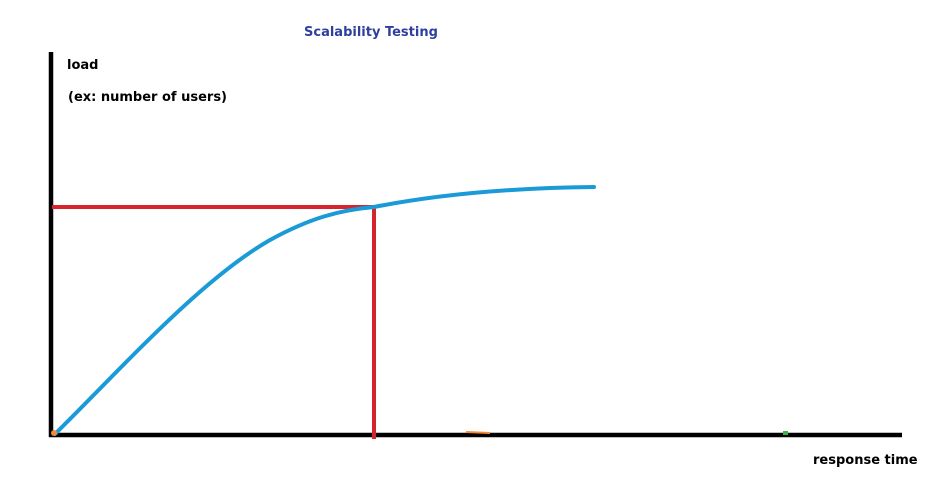 The image size is (929, 500). I want to click on y-axis-sublabel: (ex: number of users), so click(147, 97).